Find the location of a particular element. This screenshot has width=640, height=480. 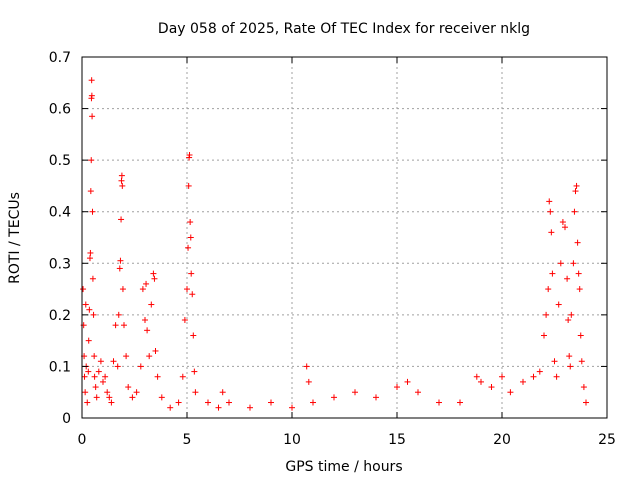

y-tick-label: 0.2 is located at coordinates (60, 316).